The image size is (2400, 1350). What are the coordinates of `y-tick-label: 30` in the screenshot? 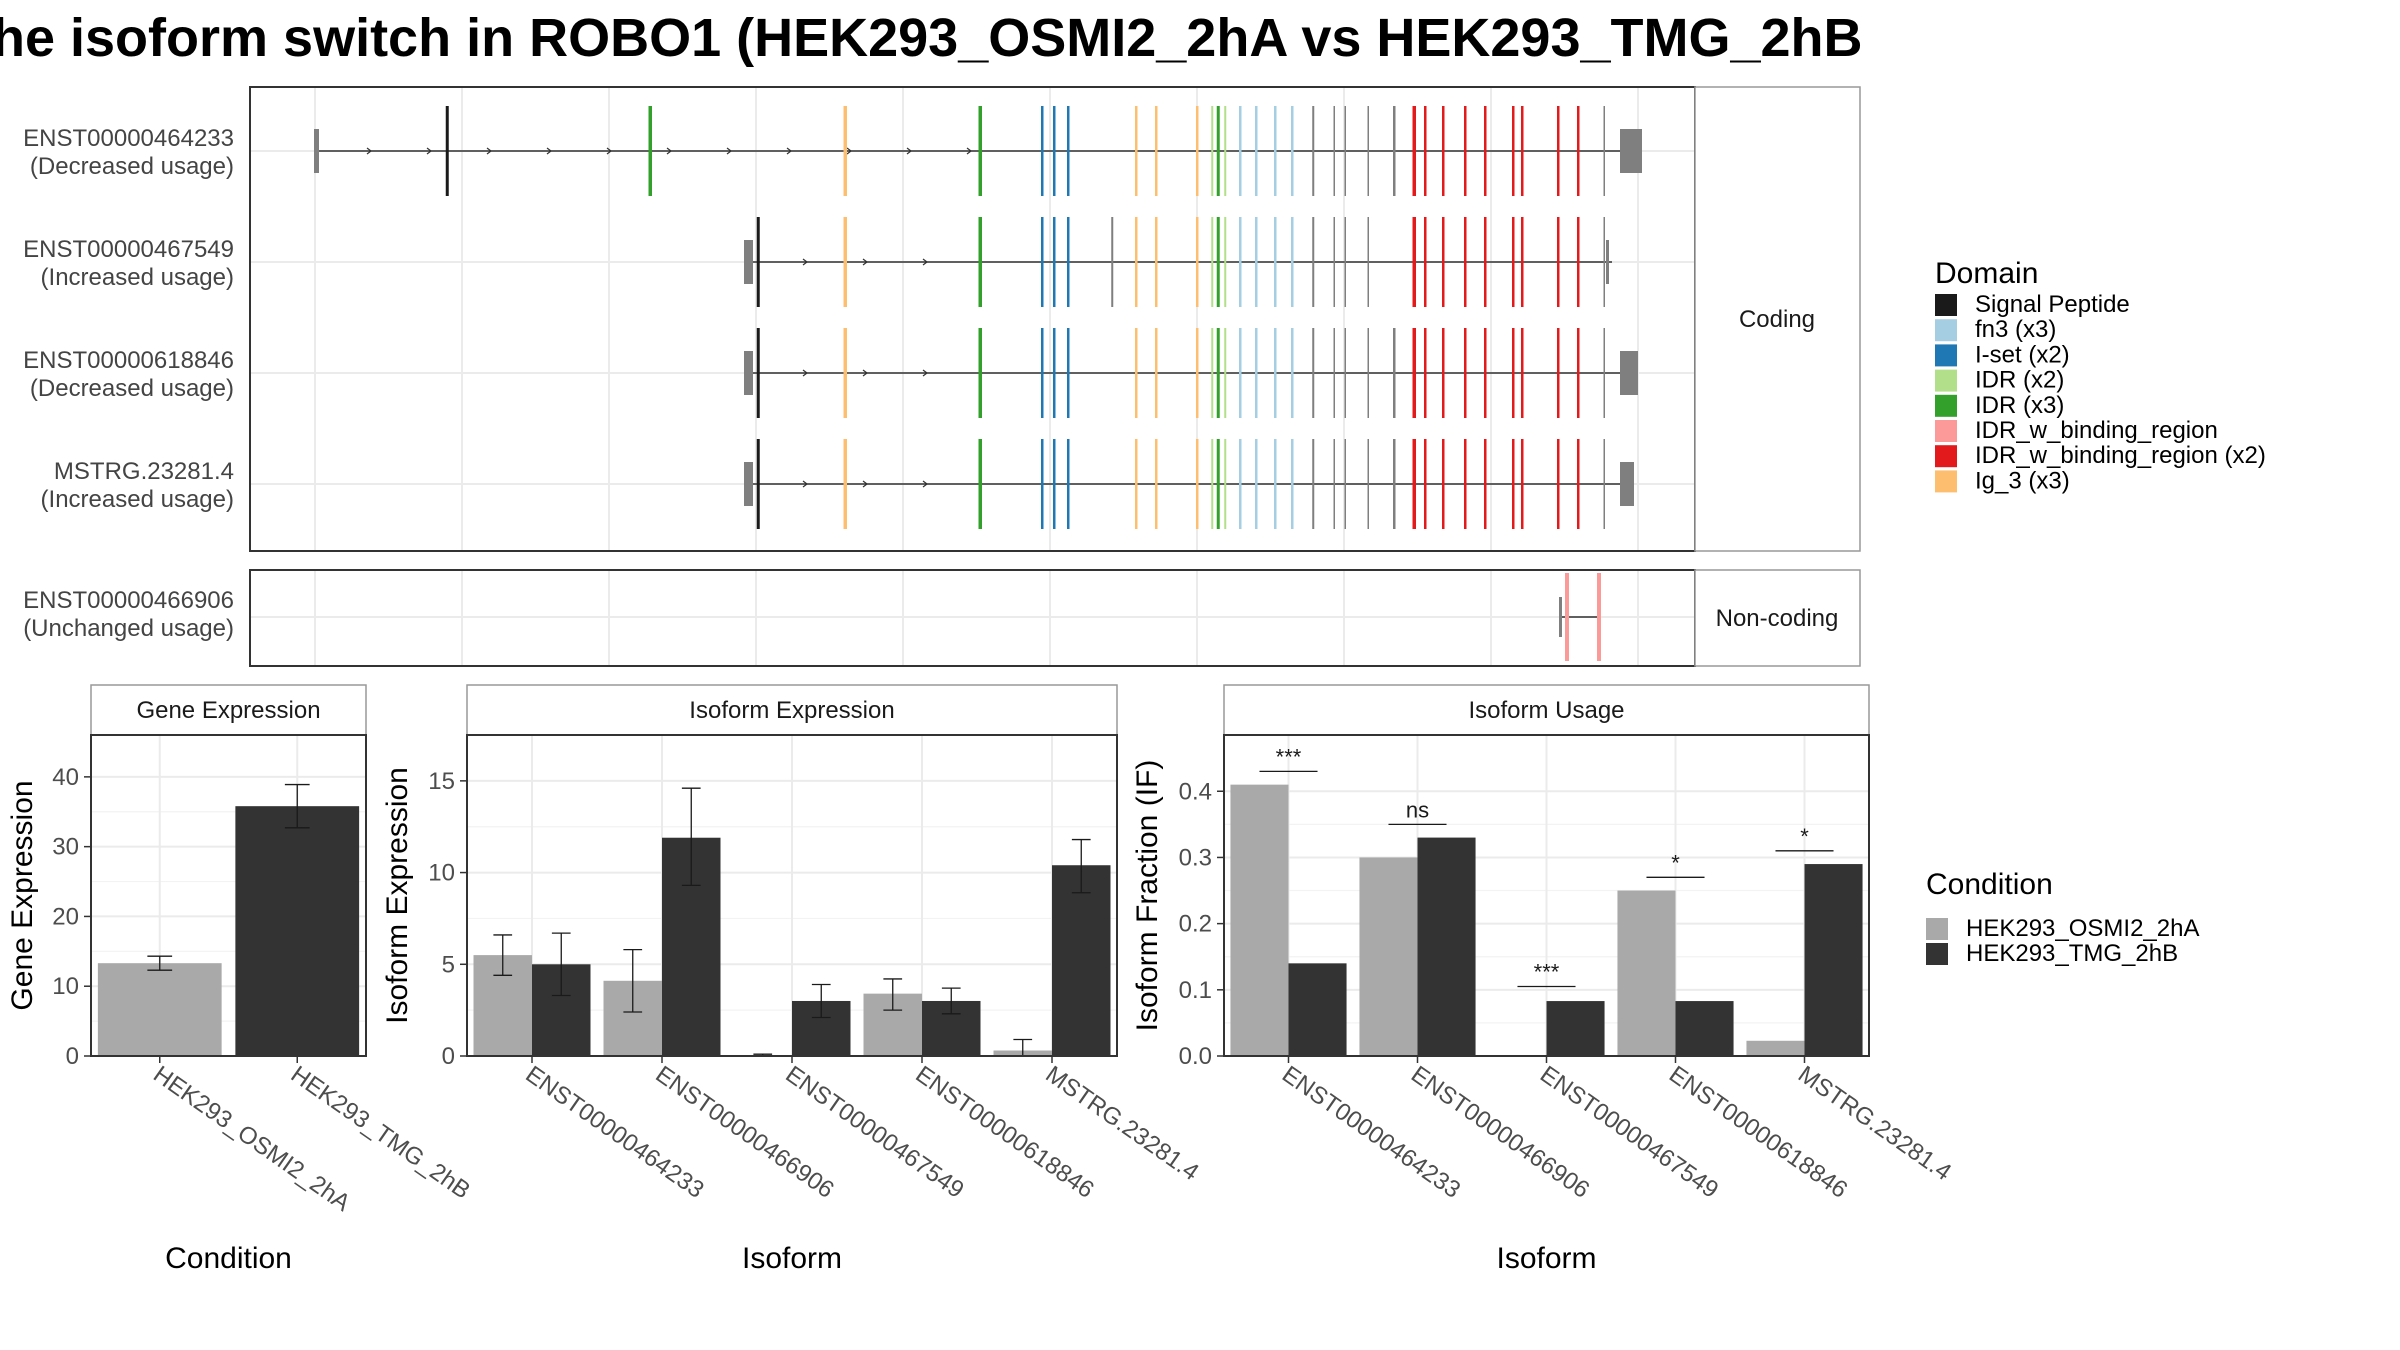 It's located at (65, 847).